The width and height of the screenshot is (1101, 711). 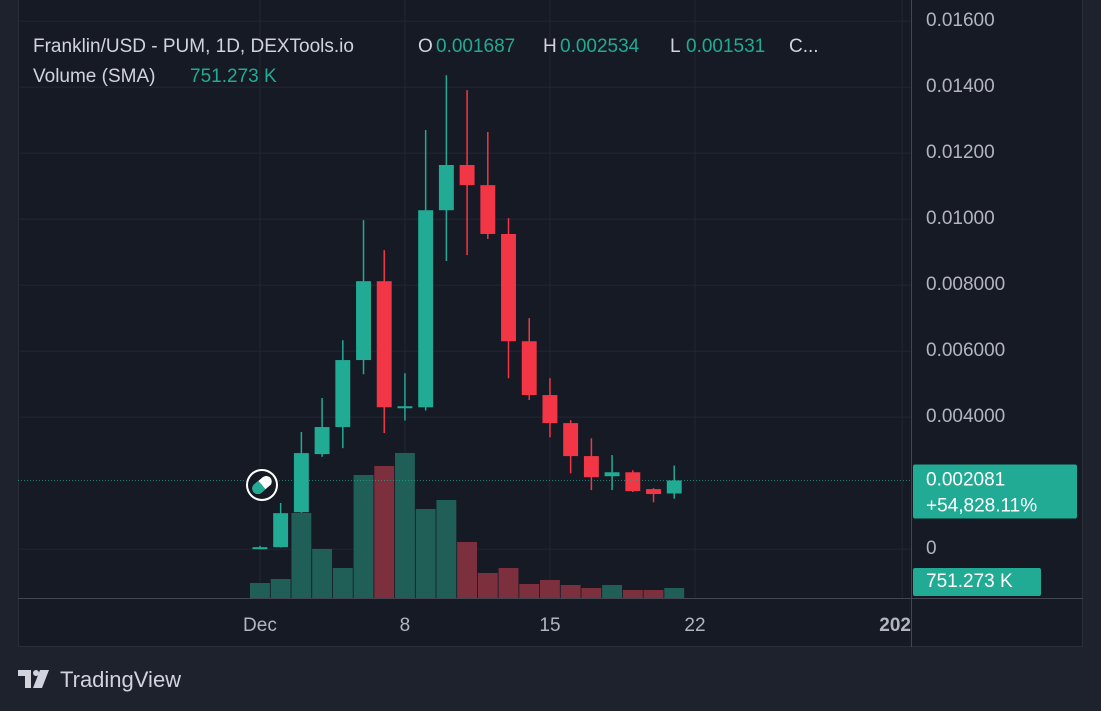 I want to click on change-label: +54,828.11%, so click(x=981, y=505).